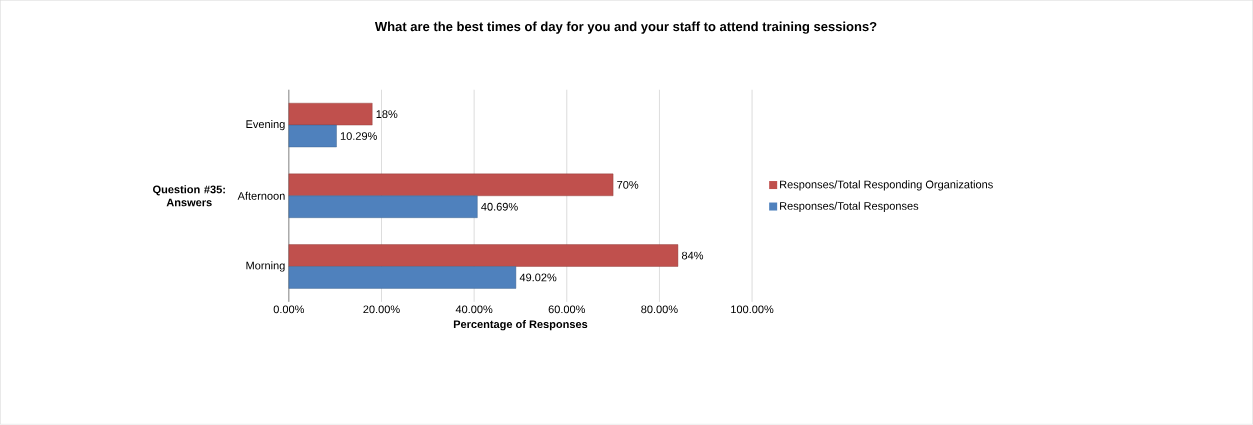  Describe the element at coordinates (628, 185) in the screenshot. I see `data-label: 70%` at that location.